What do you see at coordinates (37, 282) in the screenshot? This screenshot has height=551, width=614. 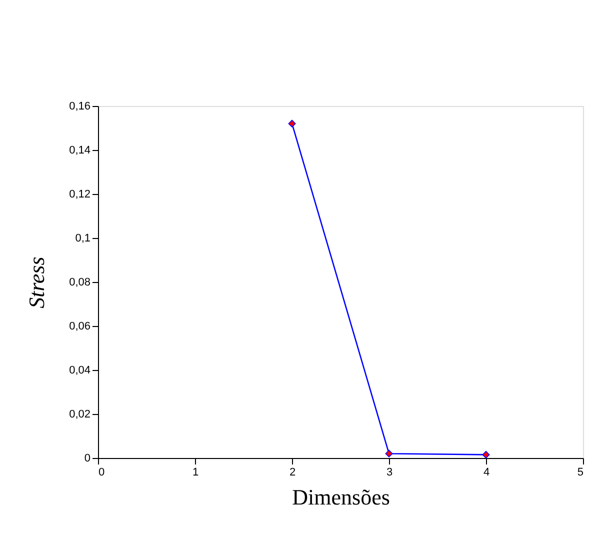 I see `y-axis-title: Stress` at bounding box center [37, 282].